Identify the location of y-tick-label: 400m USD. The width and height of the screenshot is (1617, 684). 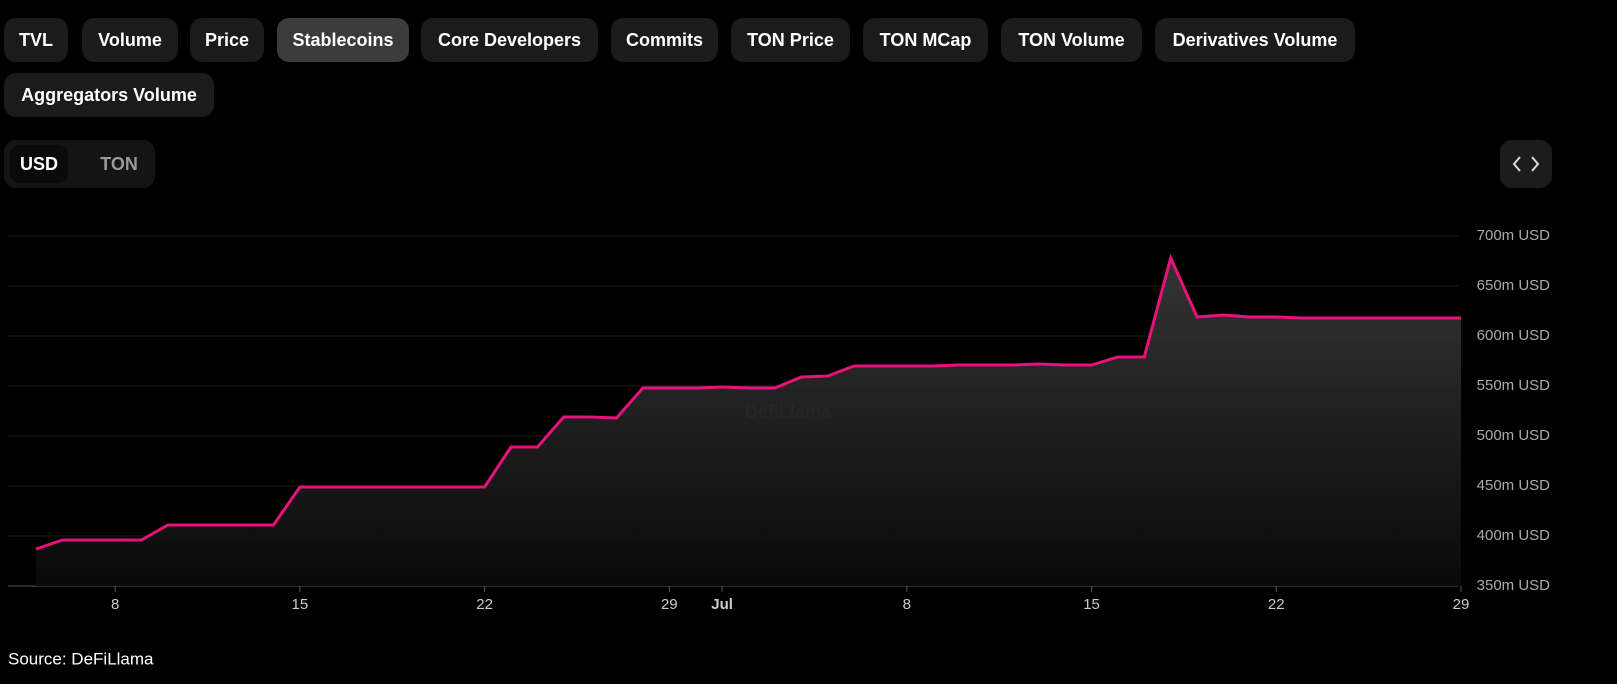
(1514, 535).